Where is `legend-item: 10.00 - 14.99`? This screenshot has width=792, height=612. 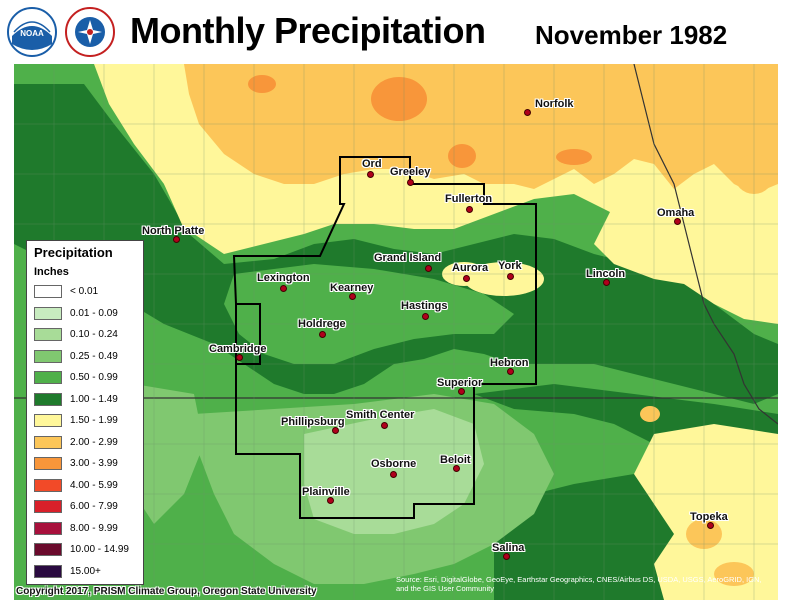
legend-item: 10.00 - 14.99 is located at coordinates (88, 550).